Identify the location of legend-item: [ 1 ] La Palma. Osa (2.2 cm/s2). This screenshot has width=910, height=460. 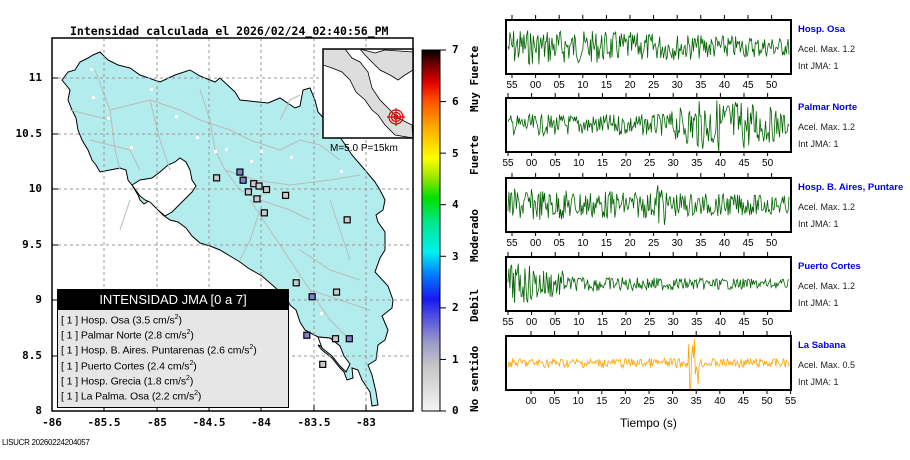
(173, 394).